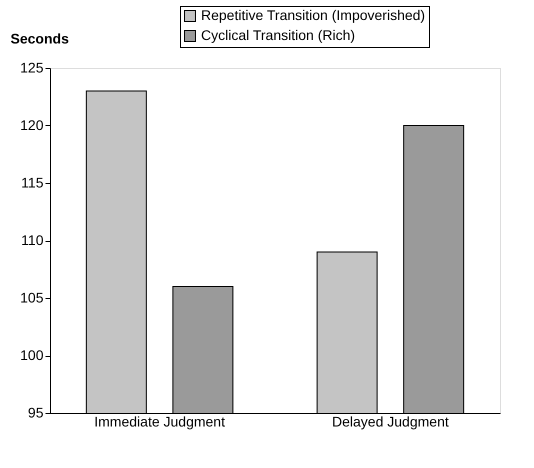 The width and height of the screenshot is (534, 468). I want to click on y-tick-label: 100, so click(32, 355).